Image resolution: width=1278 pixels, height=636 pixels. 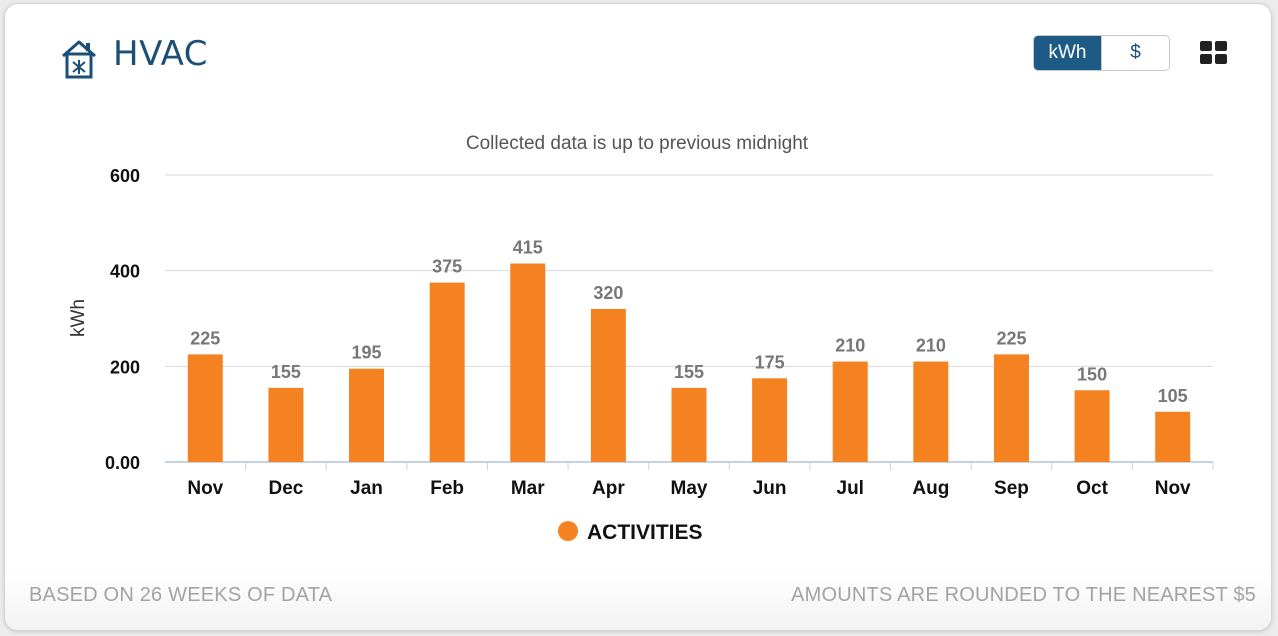 I want to click on x-tick-label: Jun, so click(x=770, y=488).